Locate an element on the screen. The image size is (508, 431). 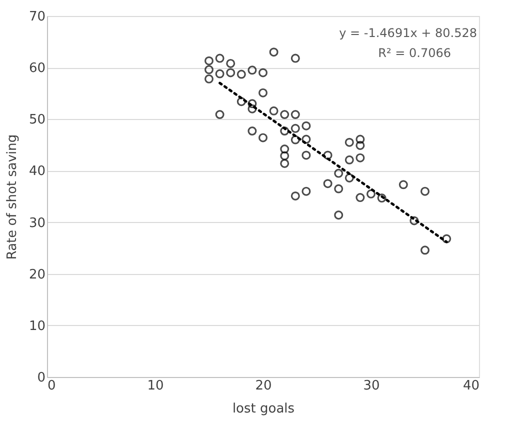
y-tick-label: 50 is located at coordinates (37, 120).